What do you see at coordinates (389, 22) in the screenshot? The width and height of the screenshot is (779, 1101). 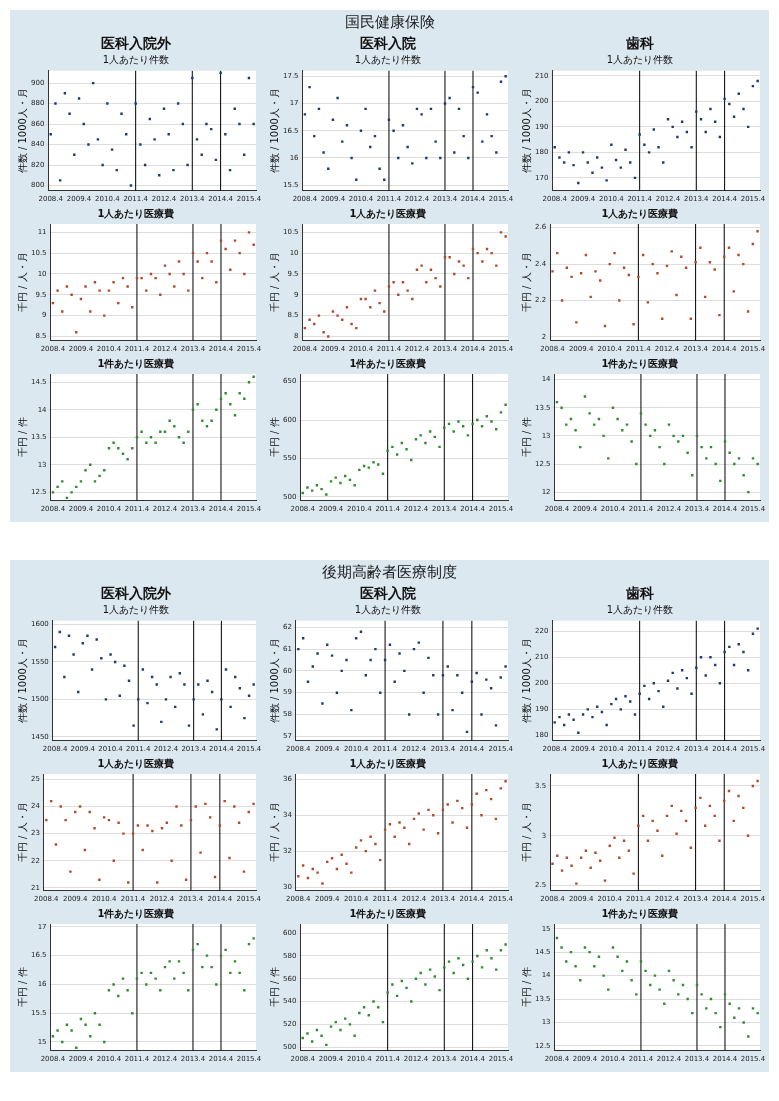 I see `text: 国民健康保険` at bounding box center [389, 22].